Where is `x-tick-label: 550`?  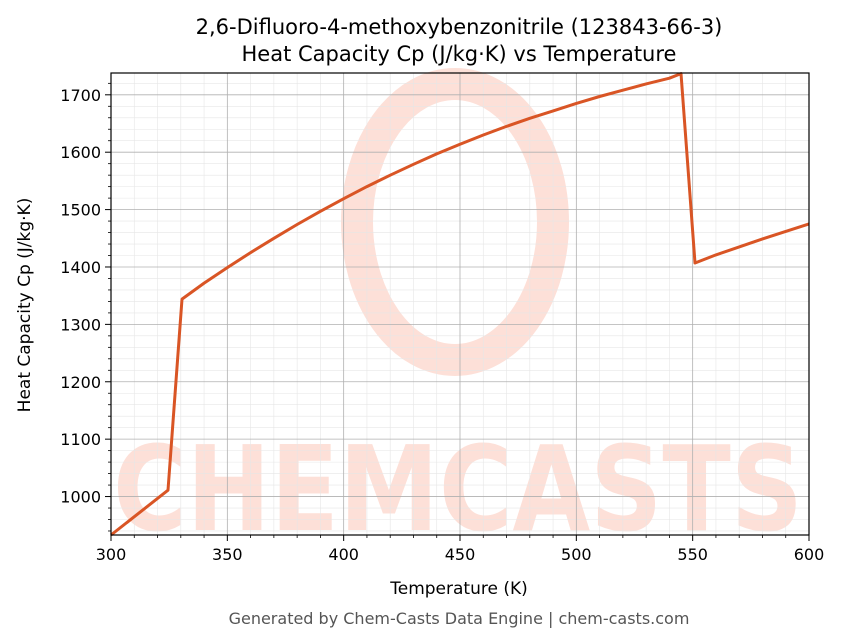
x-tick-label: 550 is located at coordinates (692, 554).